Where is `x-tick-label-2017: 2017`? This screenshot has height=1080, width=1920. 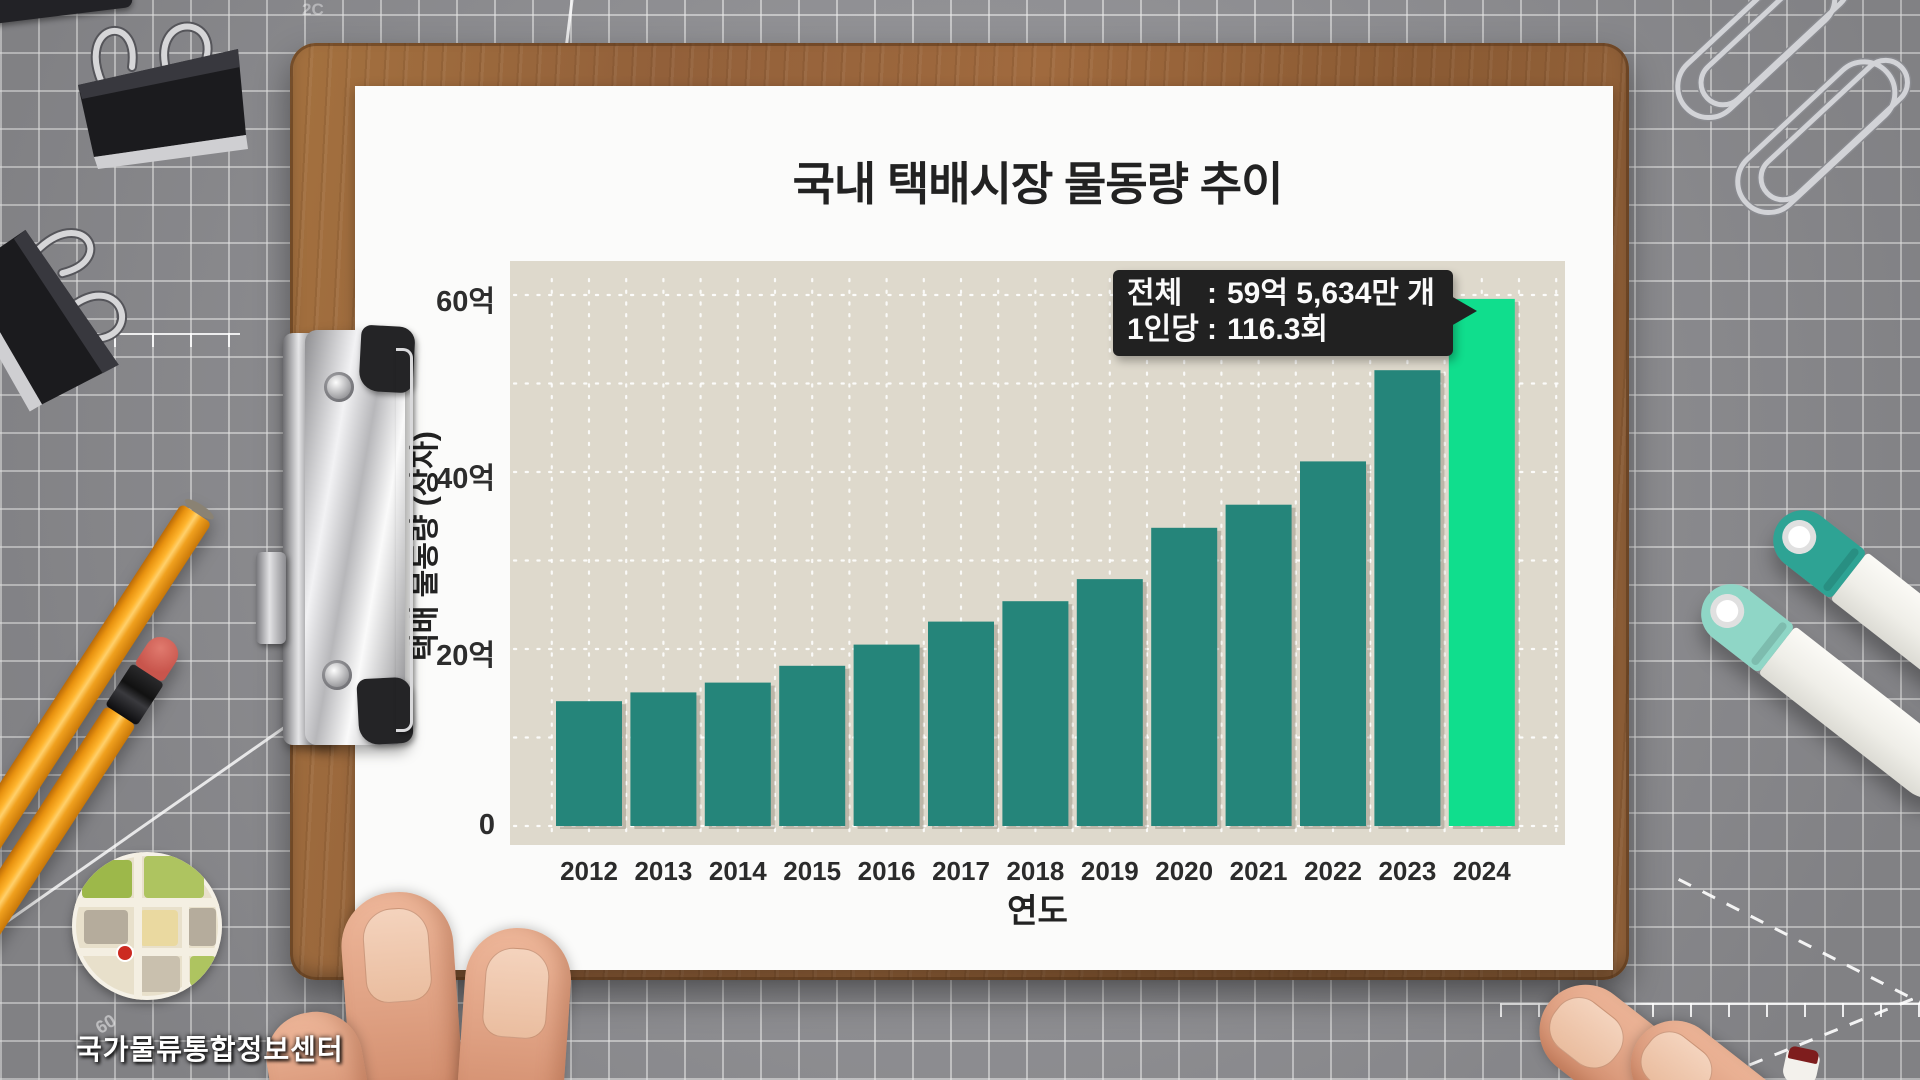
x-tick-label-2017: 2017 is located at coordinates (961, 871).